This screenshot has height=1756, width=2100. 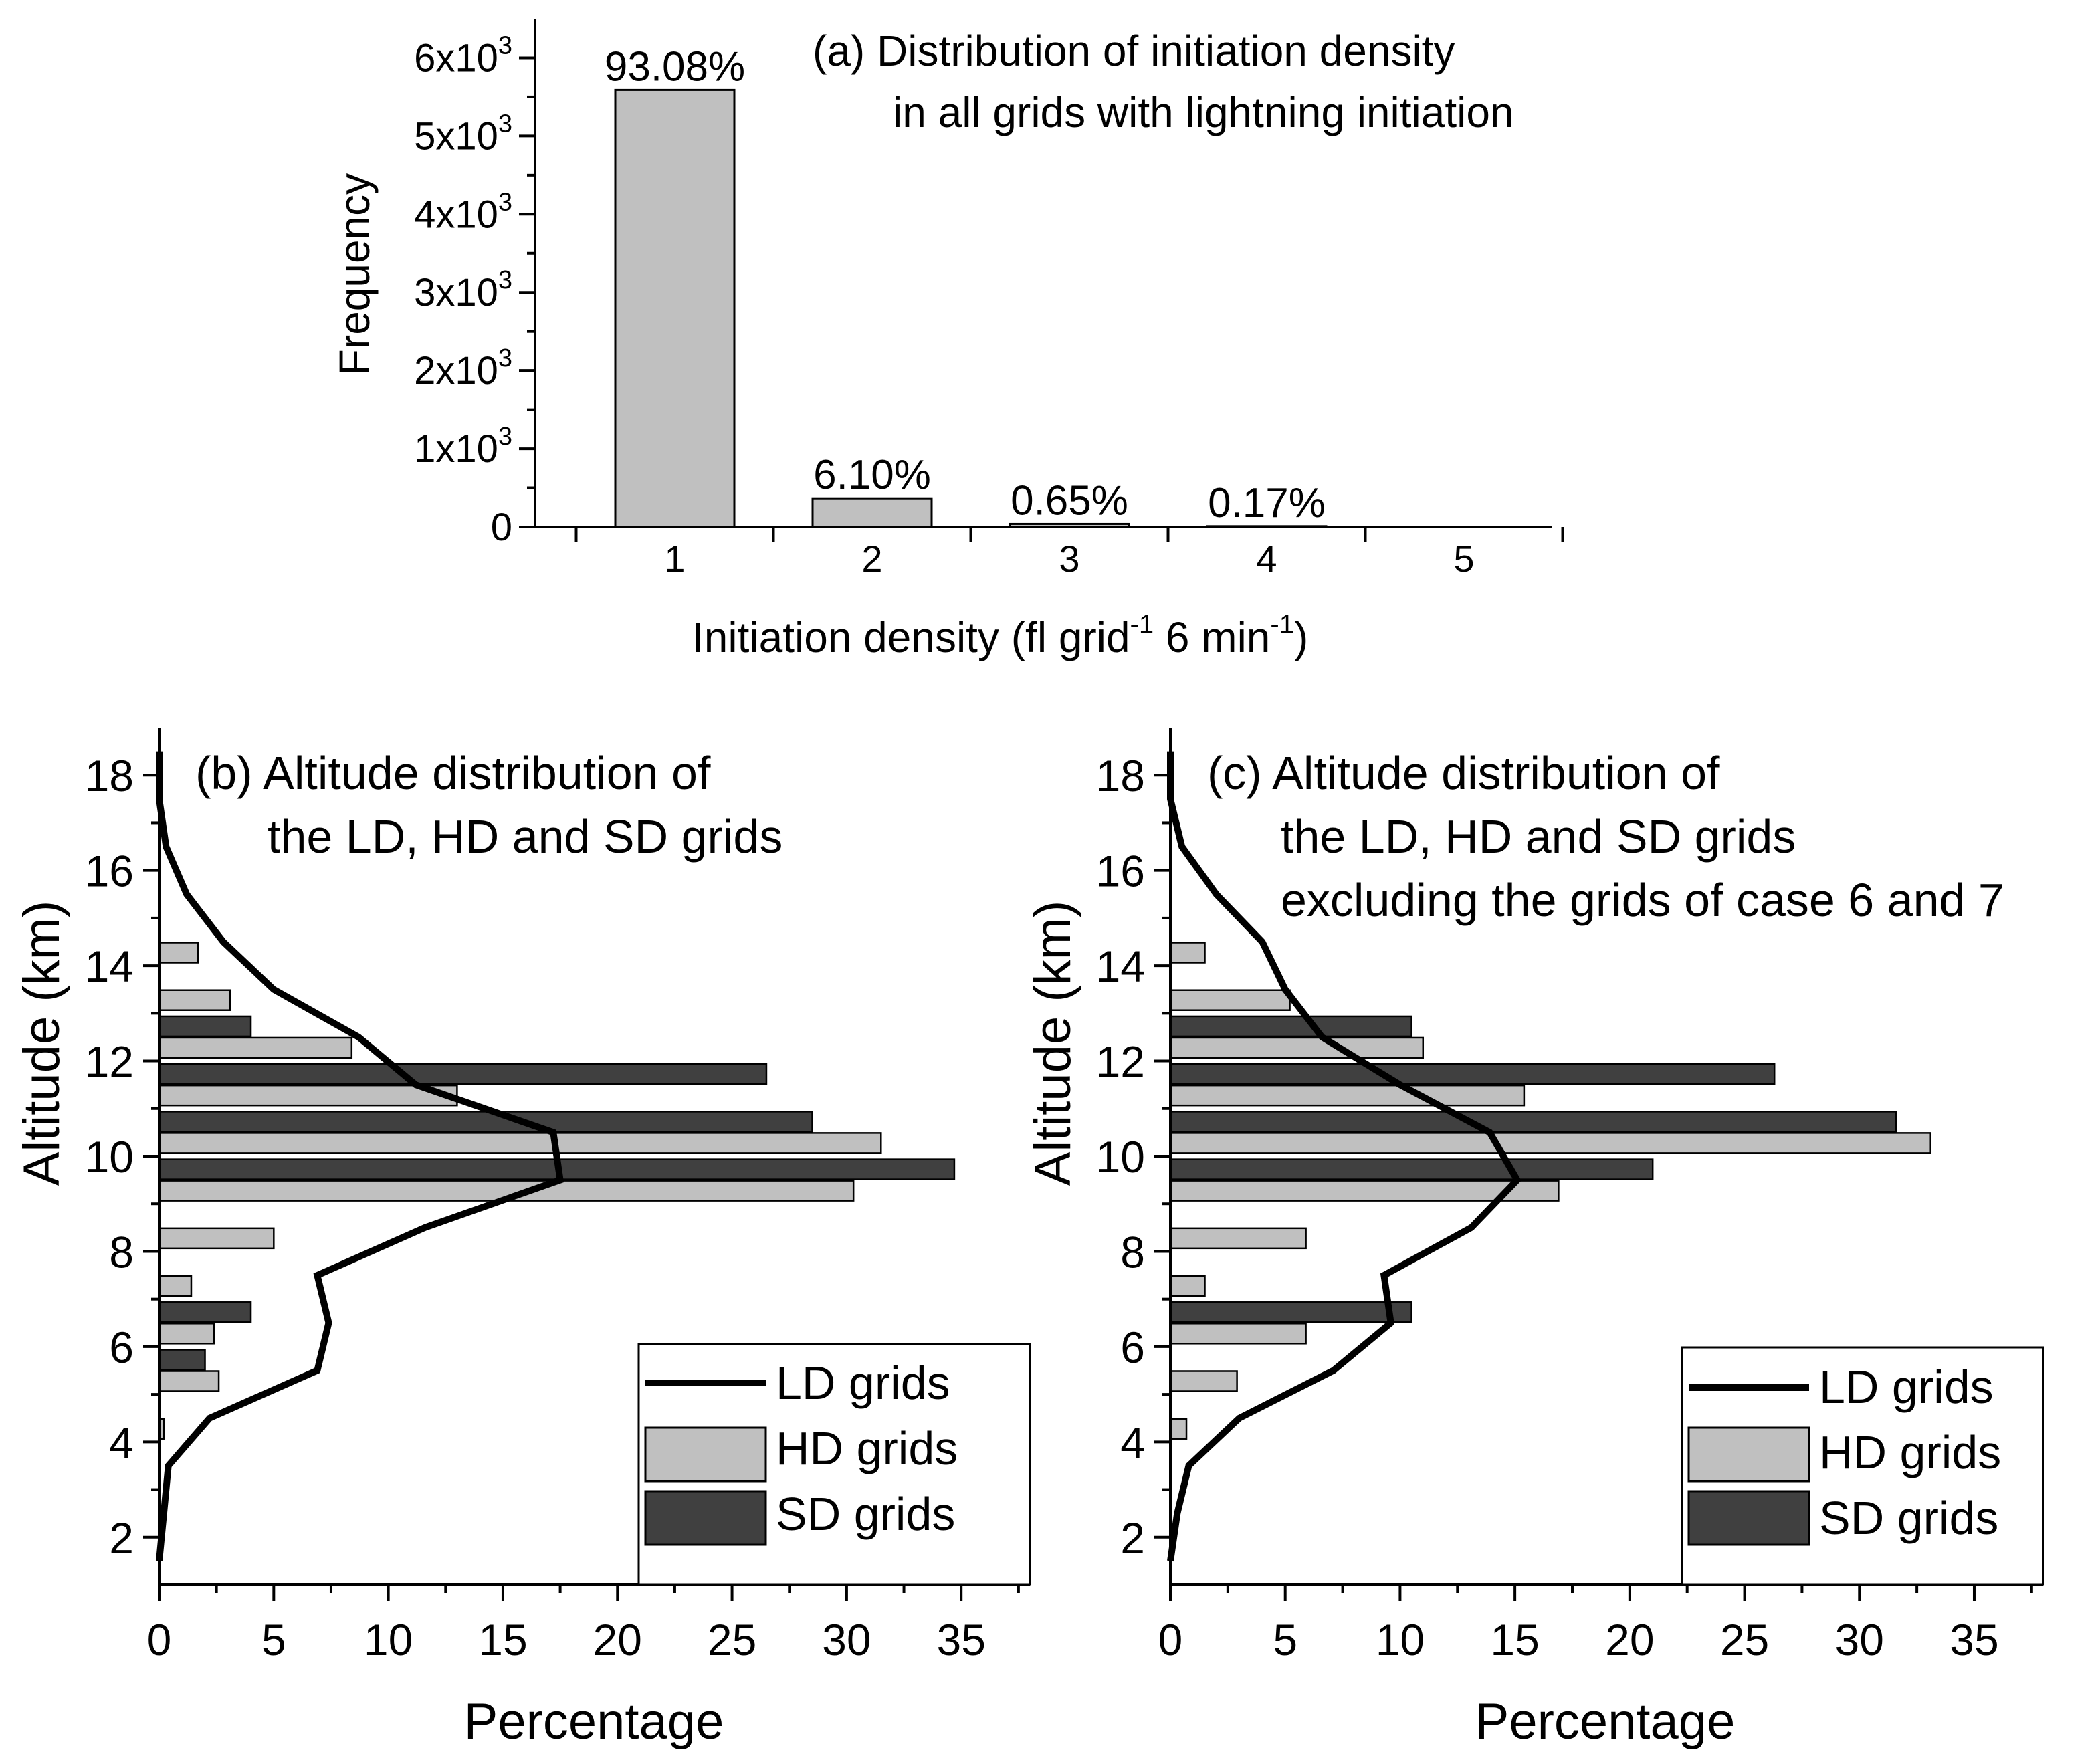 I want to click on panel-b-ylabel: Altitude (km), so click(x=41, y=1043).